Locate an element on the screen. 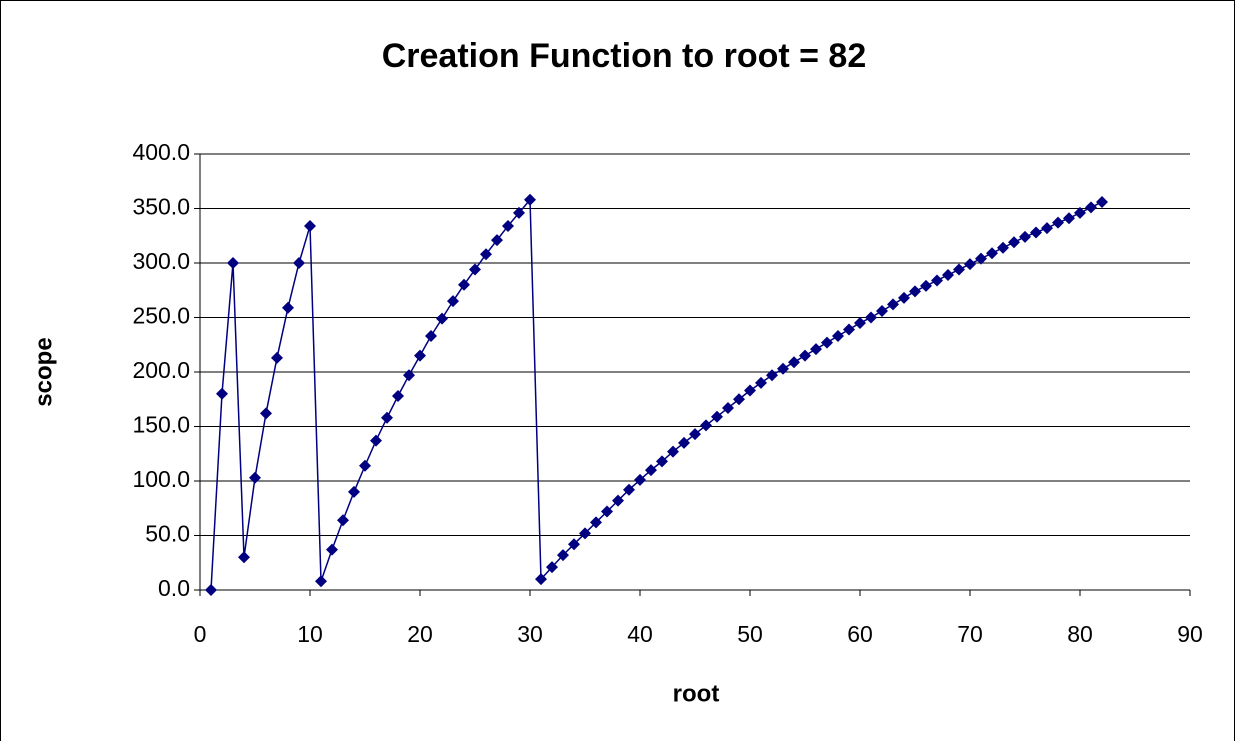  x-tick-label: 20 is located at coordinates (420, 634).